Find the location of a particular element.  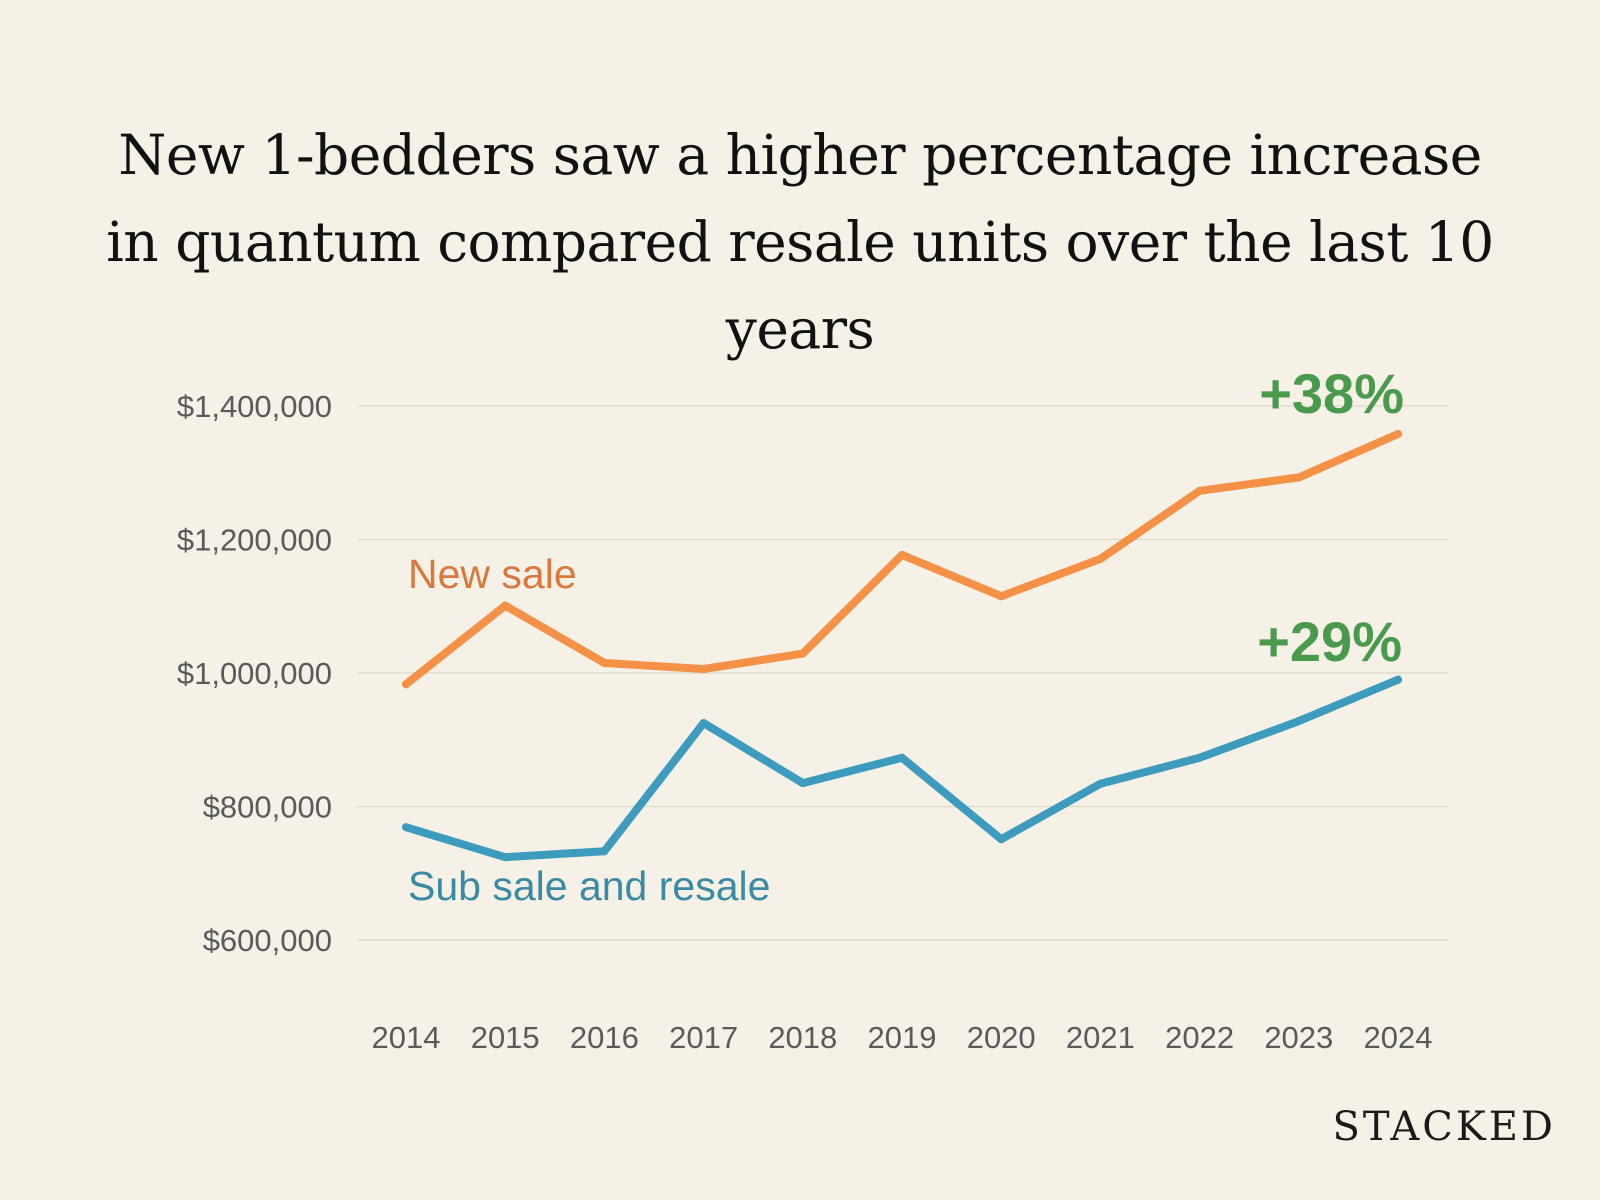

annotation-new-sale-change: +38% is located at coordinates (1331, 393).